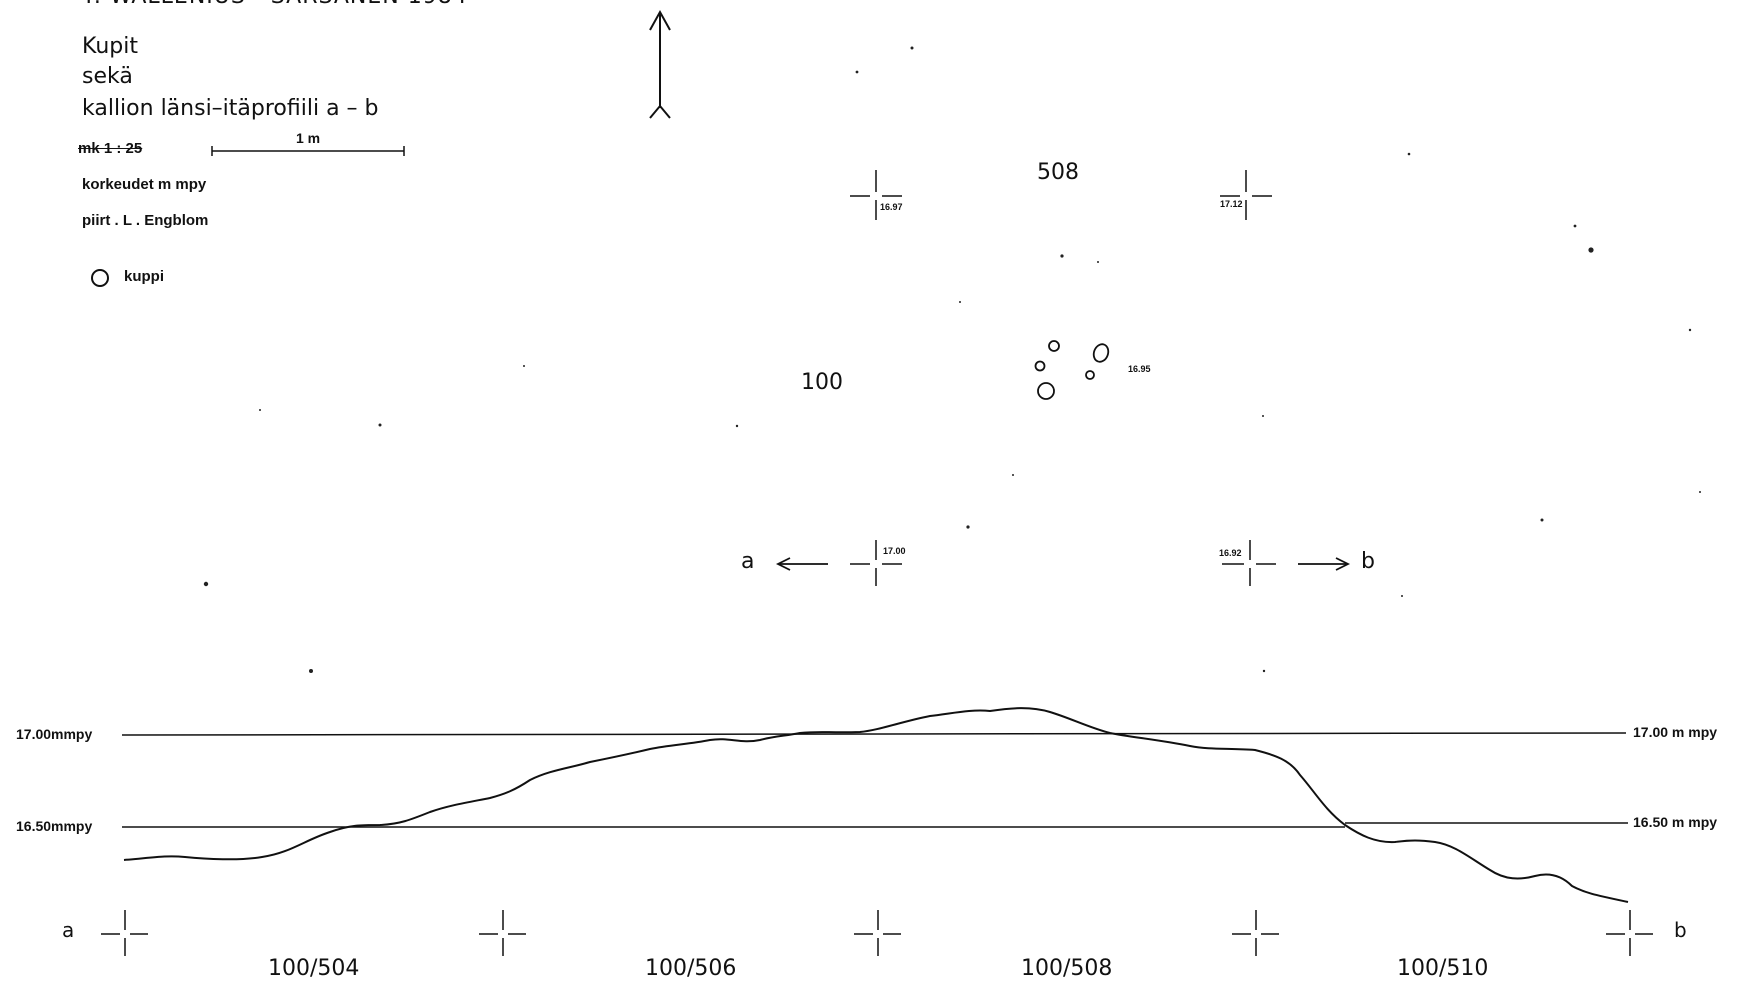 The height and width of the screenshot is (989, 1748). I want to click on level-high-left-label: 17.00mmpy, so click(54, 734).